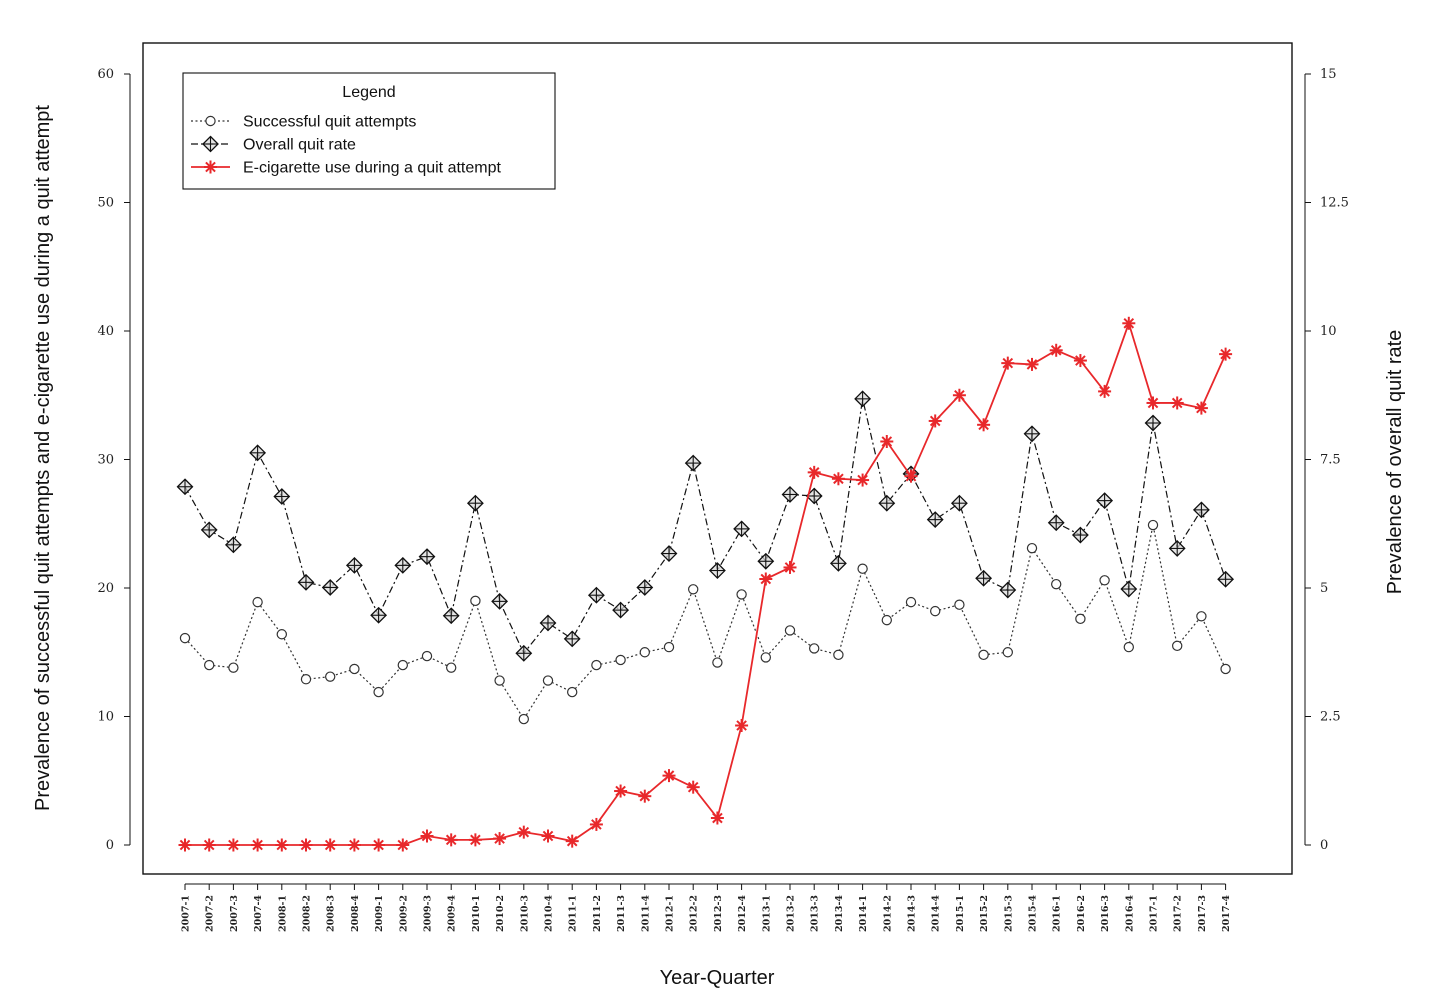  Describe the element at coordinates (476, 913) in the screenshot. I see `x-tick-label: 2010-1` at that location.